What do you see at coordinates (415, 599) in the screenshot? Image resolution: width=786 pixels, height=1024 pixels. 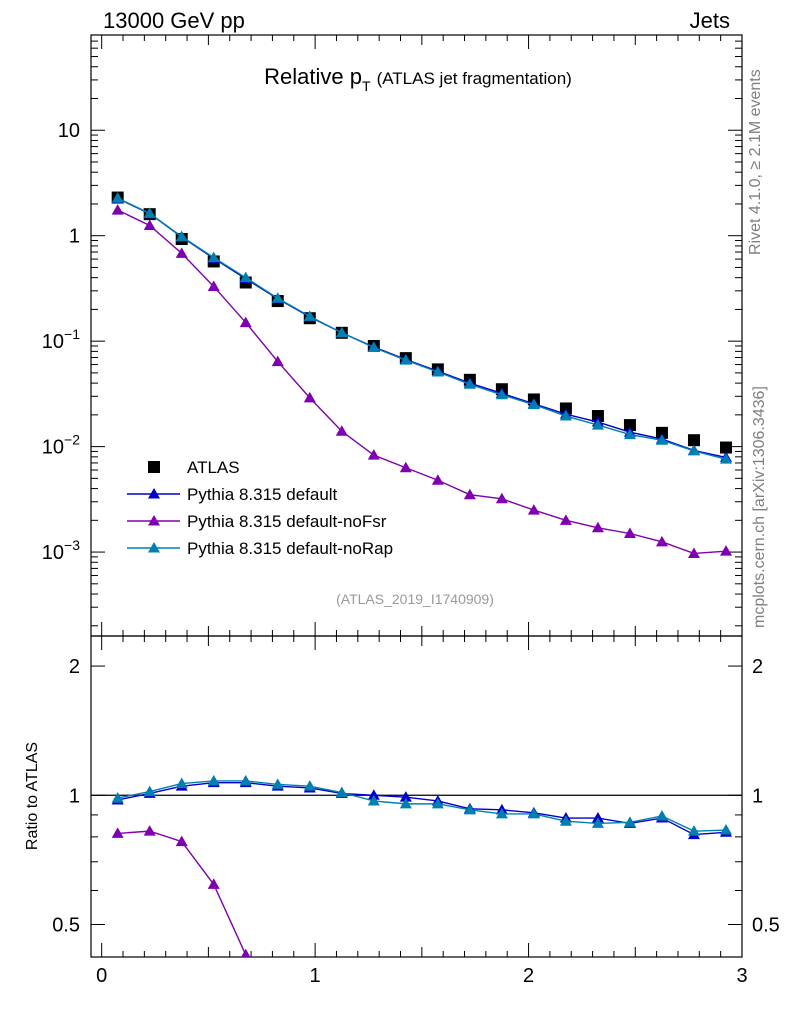 I see `analysis-id: (ATLAS_2019_I1740909)` at bounding box center [415, 599].